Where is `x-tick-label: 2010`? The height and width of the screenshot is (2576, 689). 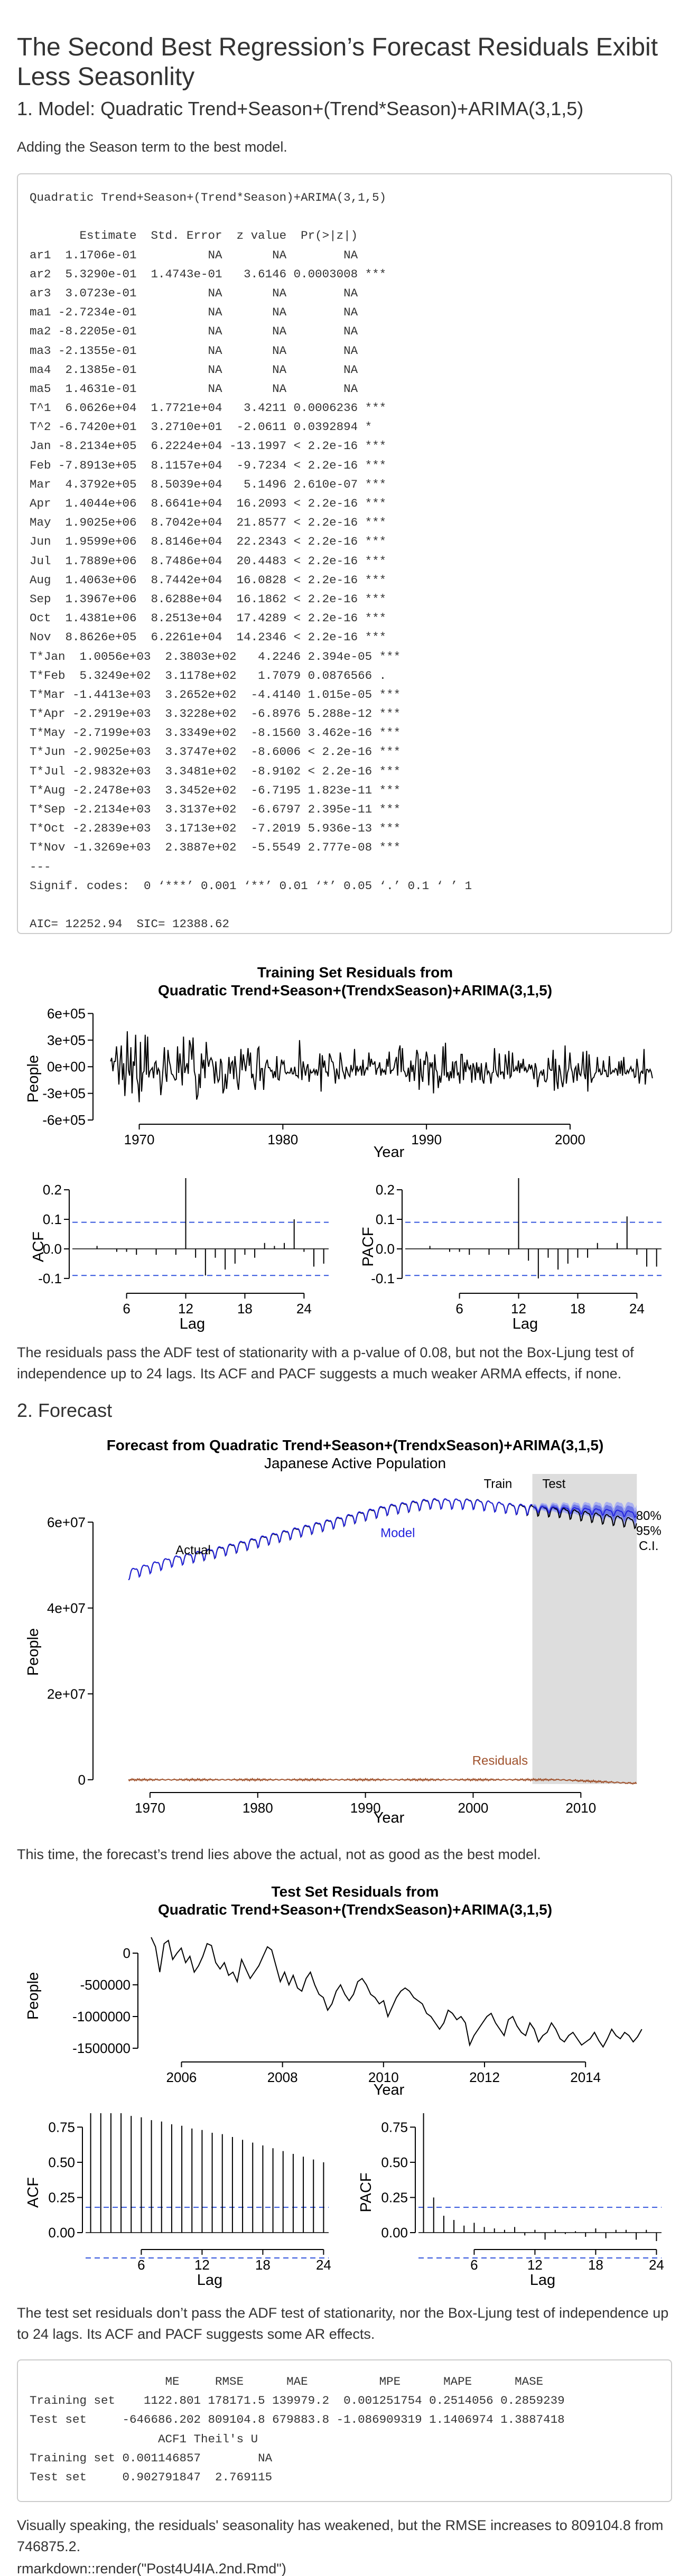
x-tick-label: 2010 is located at coordinates (383, 2077).